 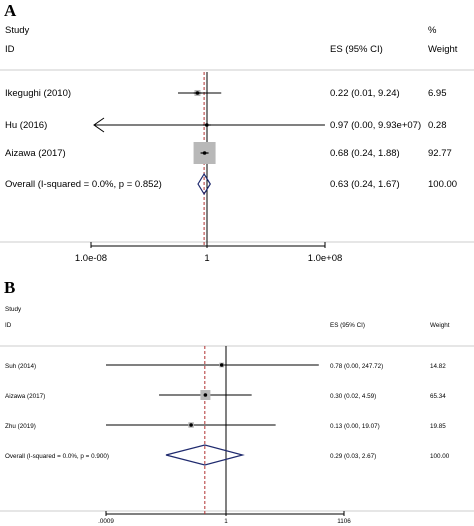 What do you see at coordinates (353, 456) in the screenshot?
I see `overall-effect-size-text: 0.29 (0.03, 2.67)` at bounding box center [353, 456].